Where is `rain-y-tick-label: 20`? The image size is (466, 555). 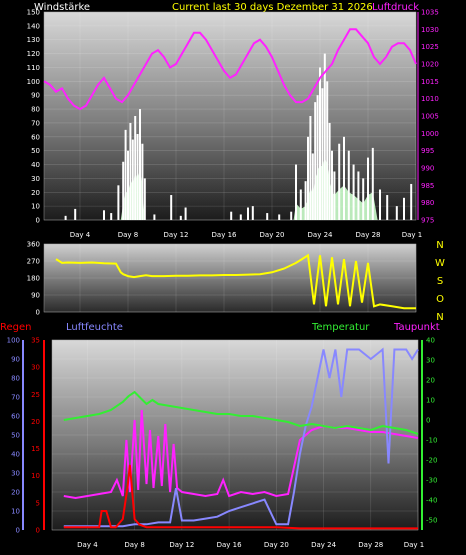 rain-y-tick-label: 20 is located at coordinates (35, 422).